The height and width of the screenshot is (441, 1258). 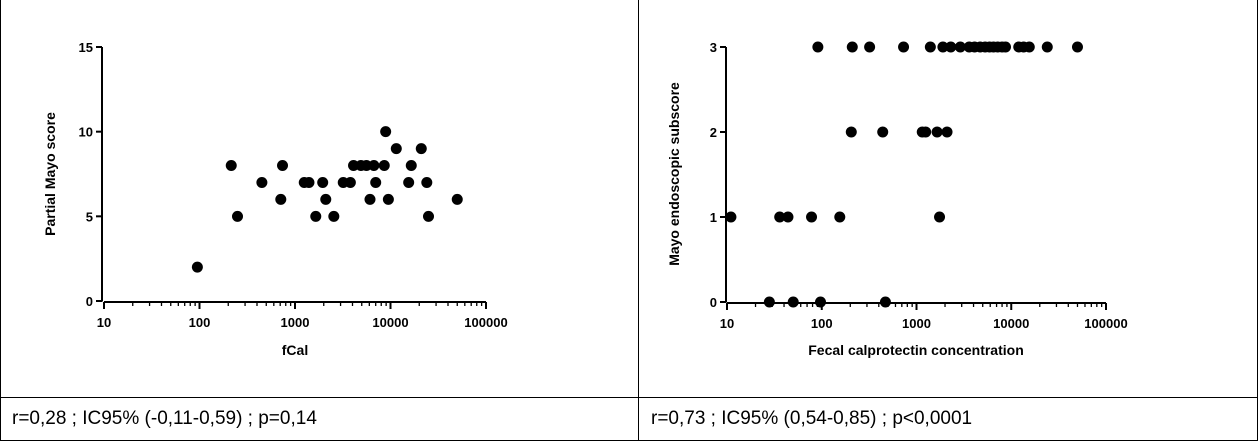 What do you see at coordinates (164, 418) in the screenshot?
I see `caption-left-statistics: r=0,28 ; IC95% (-0,11-0,59) ; p=0,14` at bounding box center [164, 418].